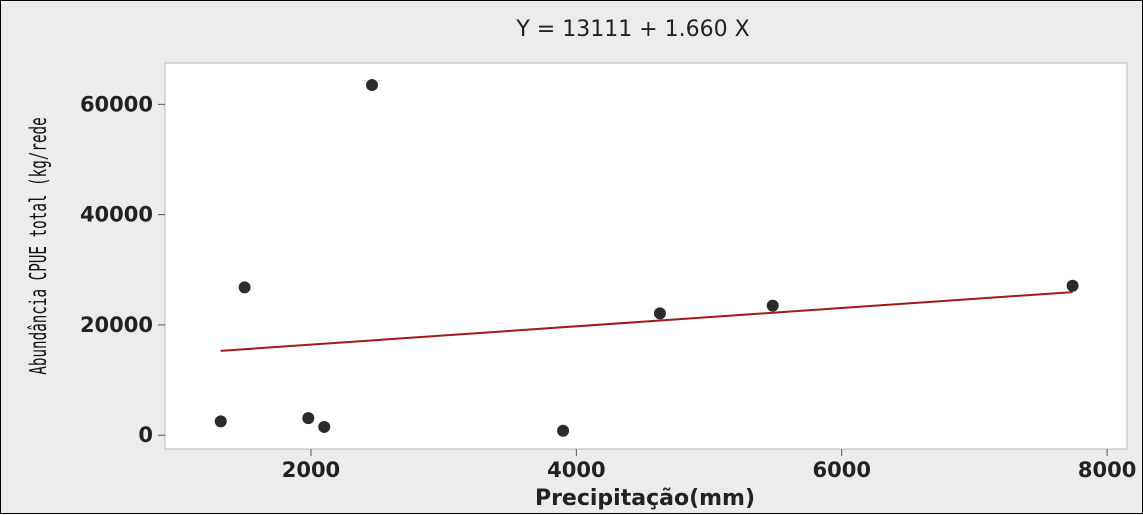  Describe the element at coordinates (116, 104) in the screenshot. I see `y-tick-label: 60000` at that location.